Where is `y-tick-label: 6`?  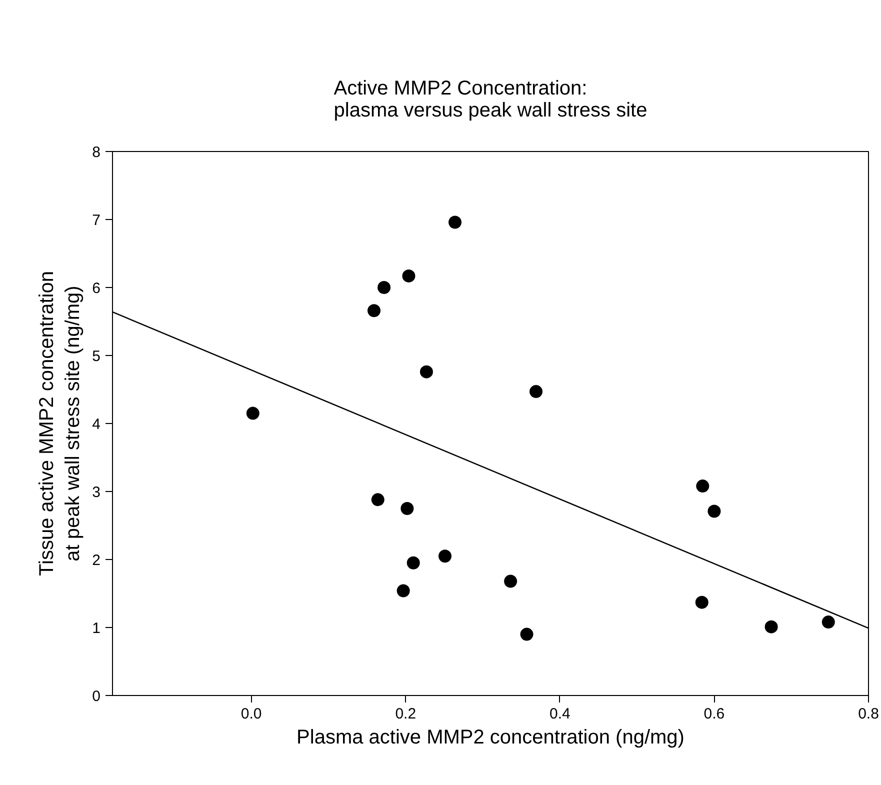
y-tick-label: 6 is located at coordinates (96, 288).